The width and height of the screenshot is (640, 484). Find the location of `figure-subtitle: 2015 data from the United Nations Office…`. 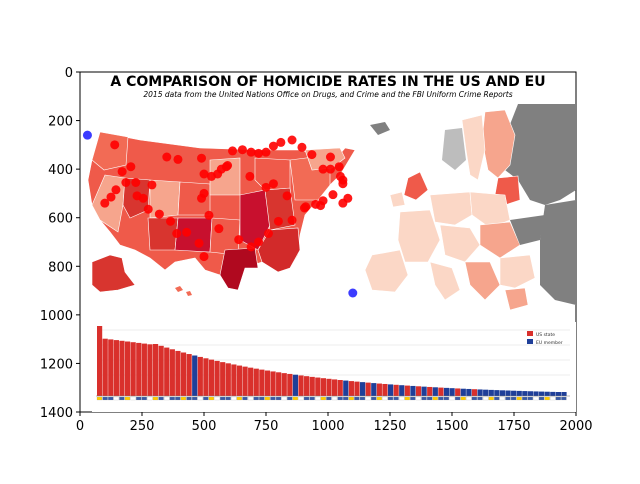

figure-subtitle: 2015 data from the United Nations Office… is located at coordinates (327, 94).